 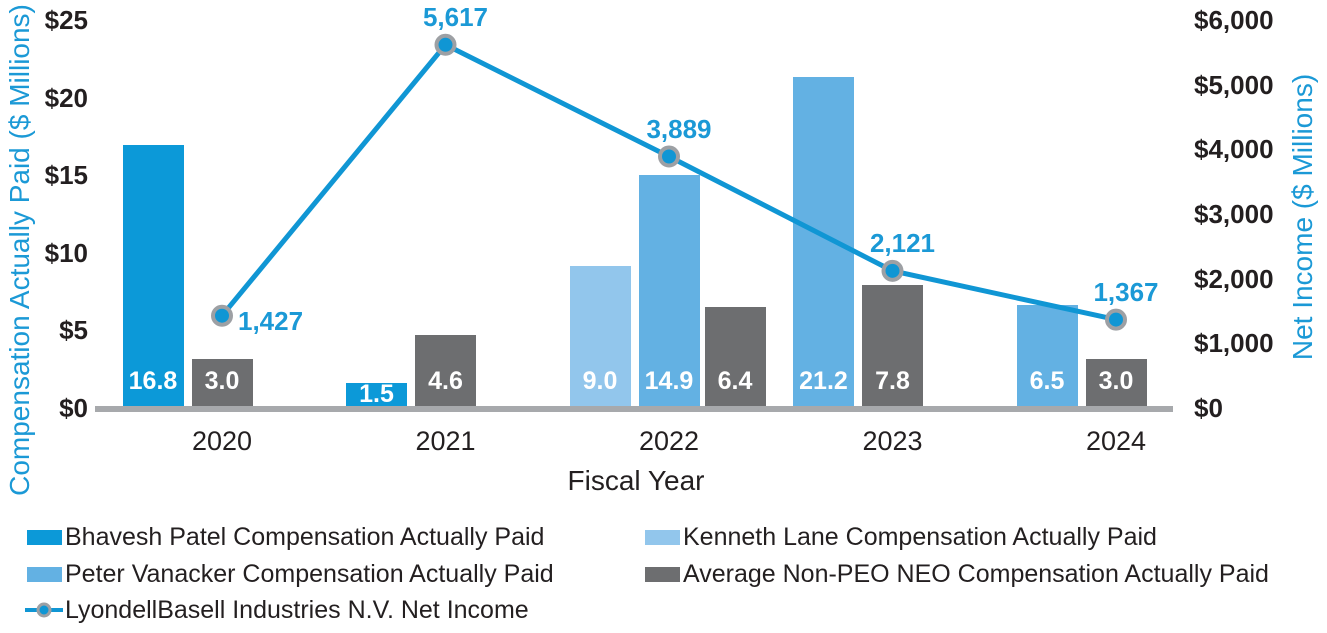 I want to click on right-tick-$2,000: $2,000, so click(x=1234, y=278).